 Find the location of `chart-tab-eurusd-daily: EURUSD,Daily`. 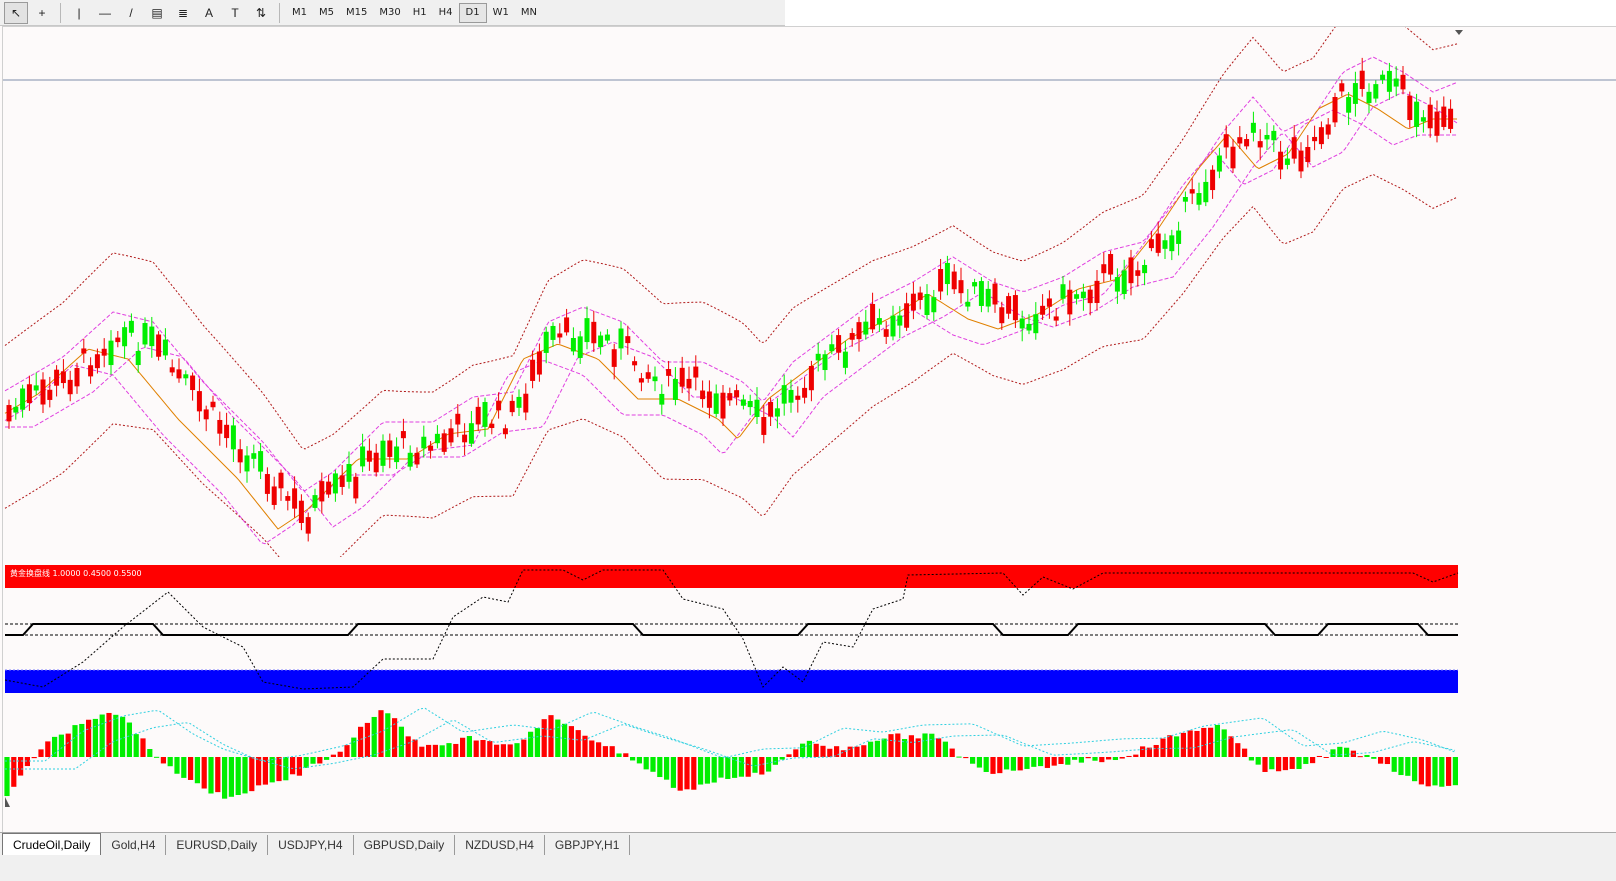

chart-tab-eurusd-daily: EURUSD,Daily is located at coordinates (217, 845).